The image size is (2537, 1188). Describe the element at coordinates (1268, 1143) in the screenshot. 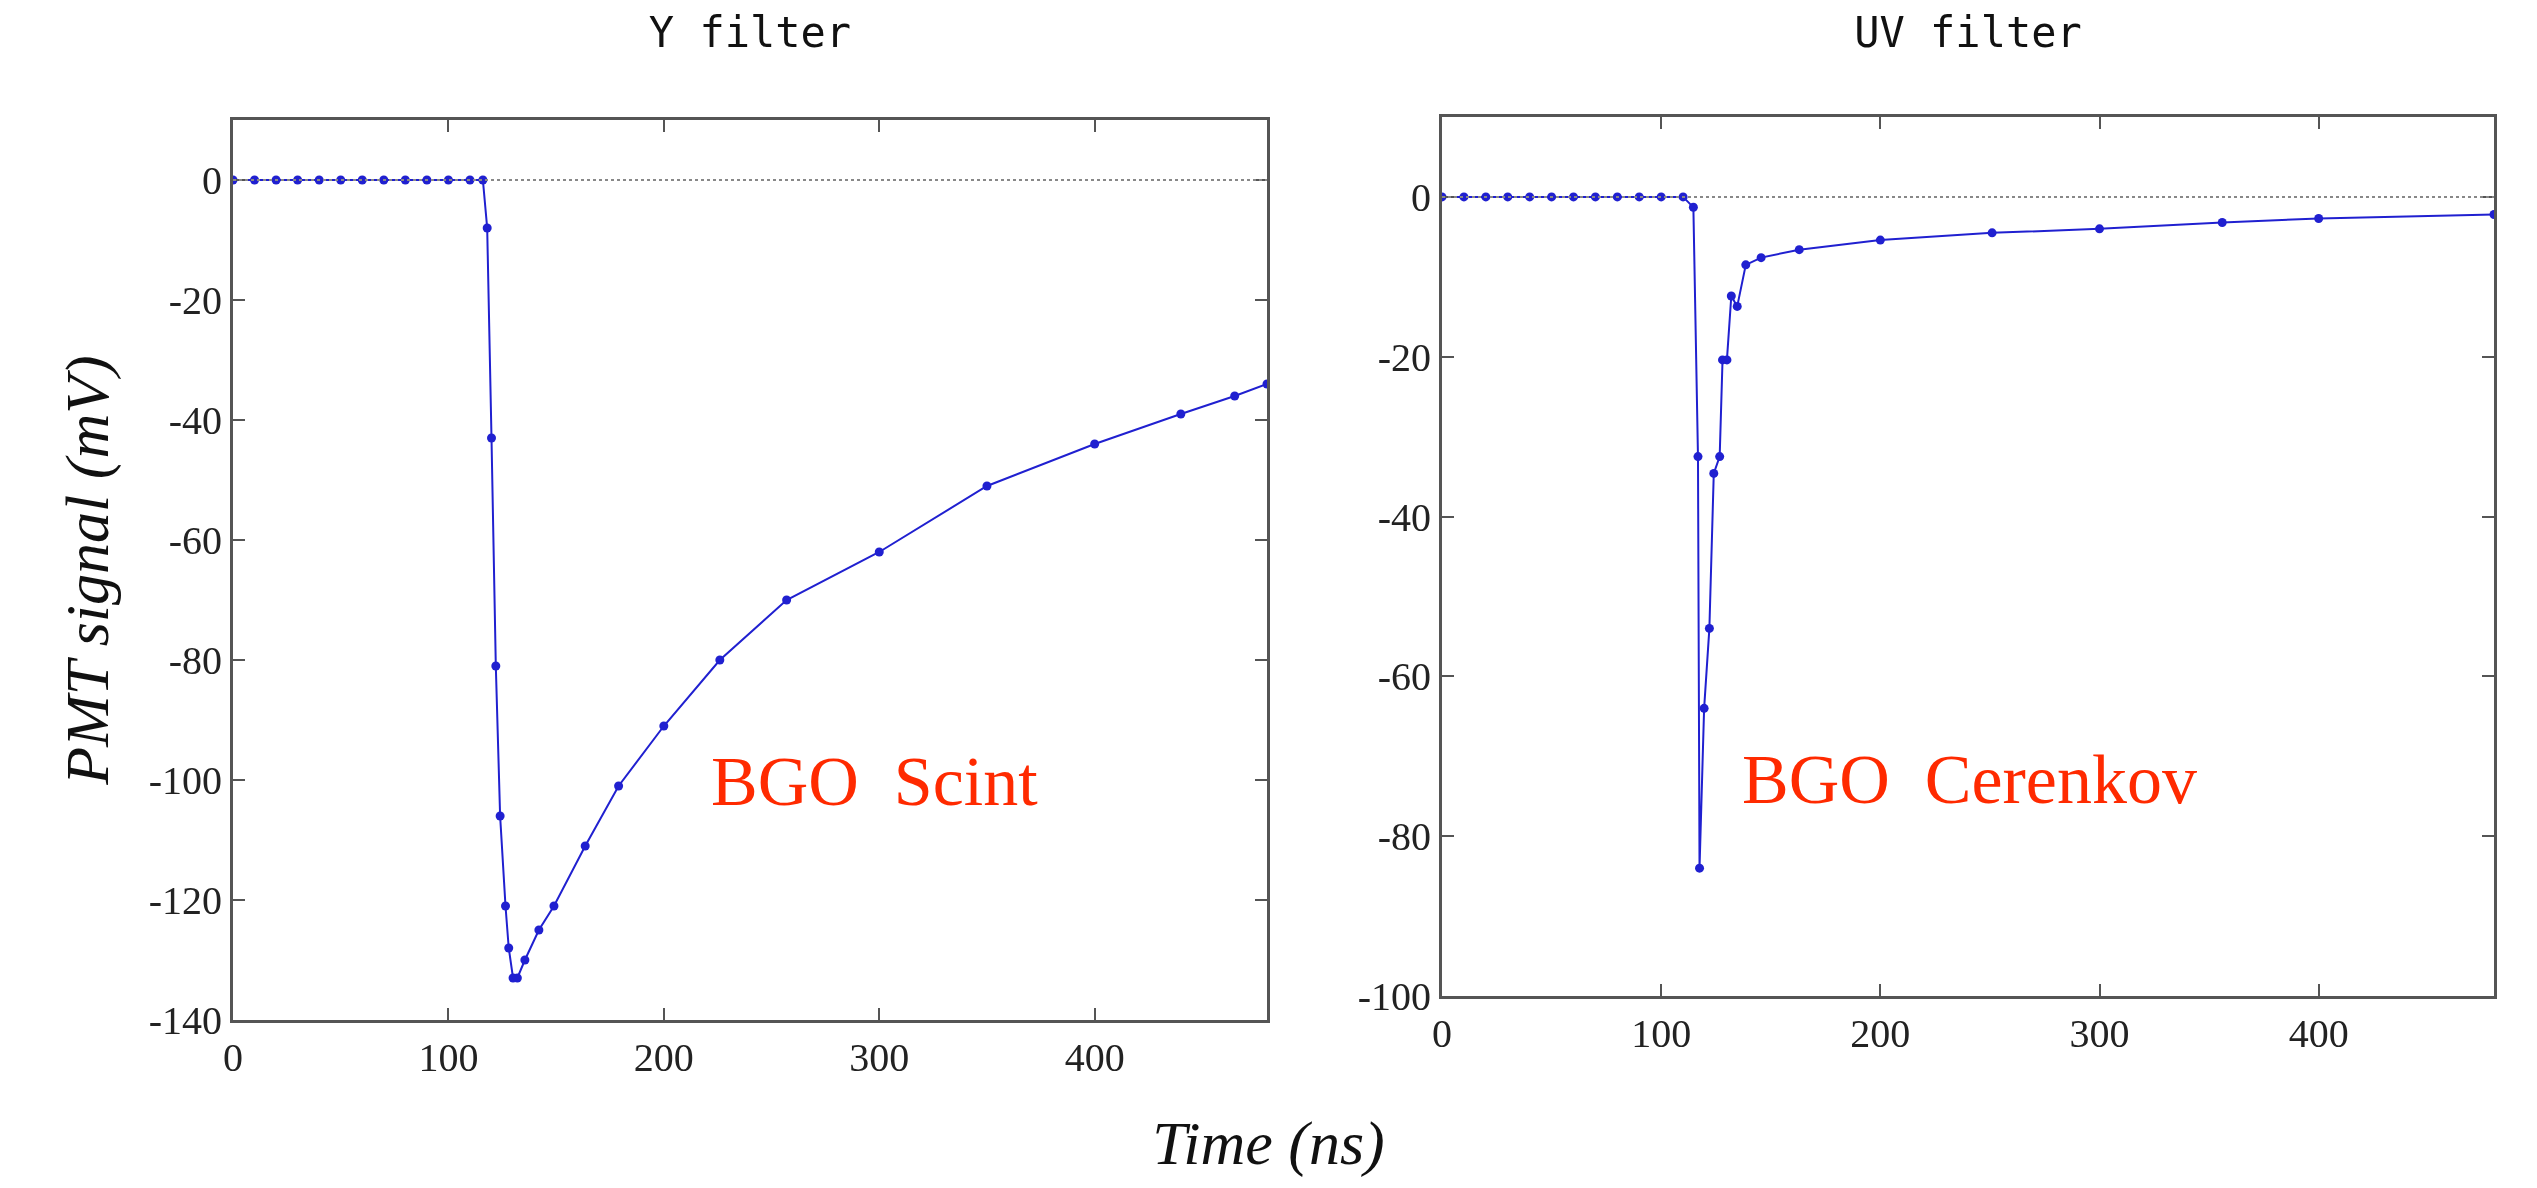

I see `x-axis-title: Time (ns)` at that location.